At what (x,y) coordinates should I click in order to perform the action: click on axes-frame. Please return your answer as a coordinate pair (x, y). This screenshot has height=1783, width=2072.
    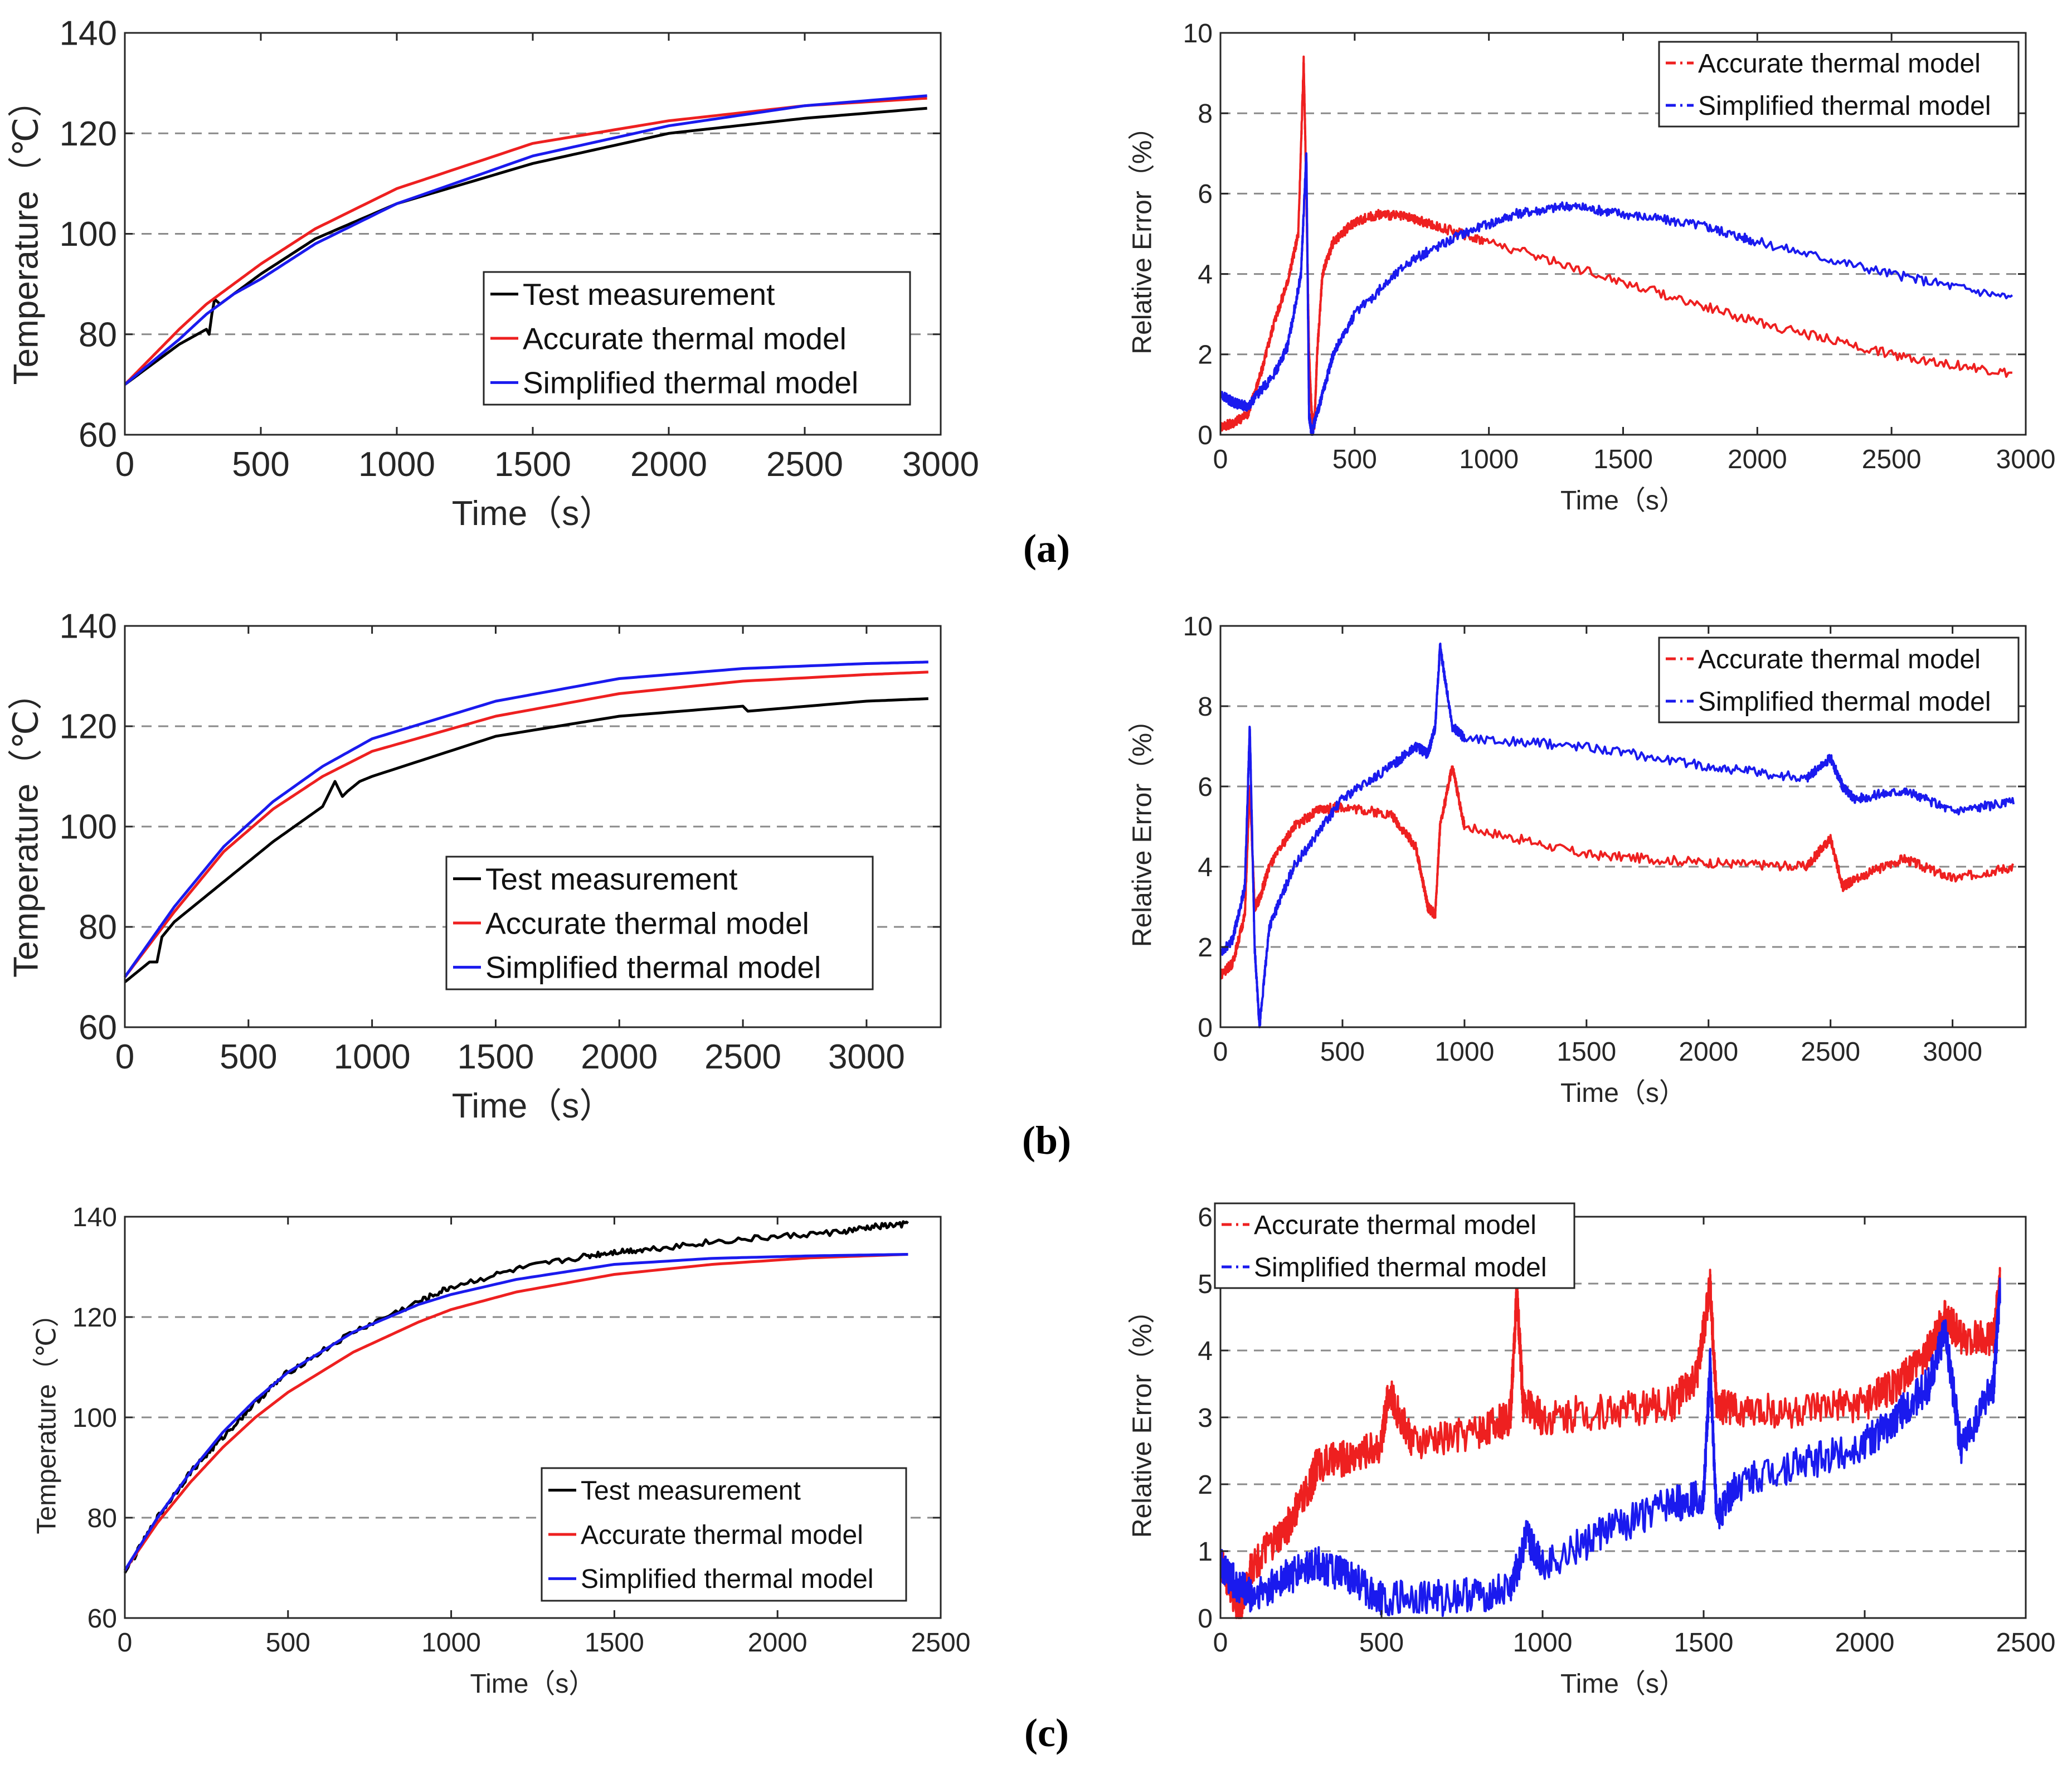
    Looking at the image, I should click on (1623, 826).